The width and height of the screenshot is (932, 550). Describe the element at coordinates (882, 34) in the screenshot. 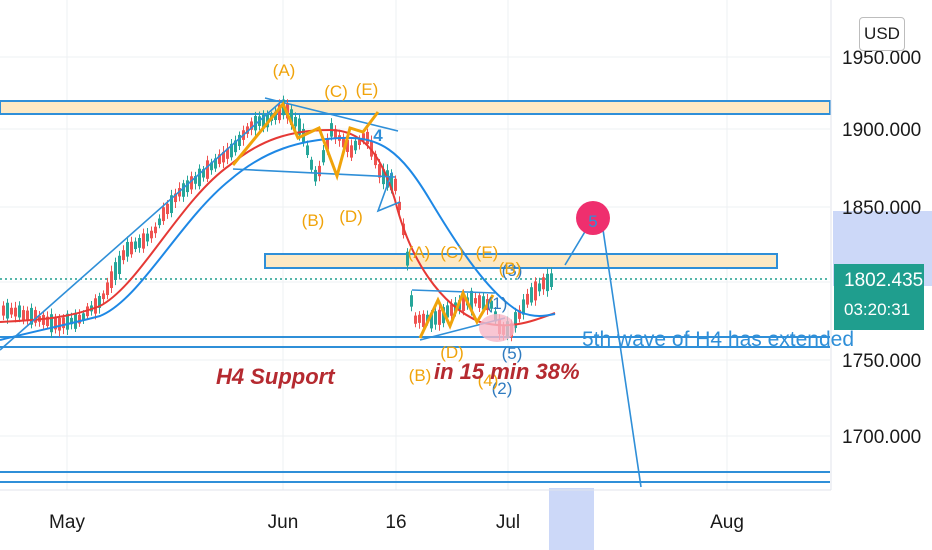

I see `currency-button: USD` at that location.